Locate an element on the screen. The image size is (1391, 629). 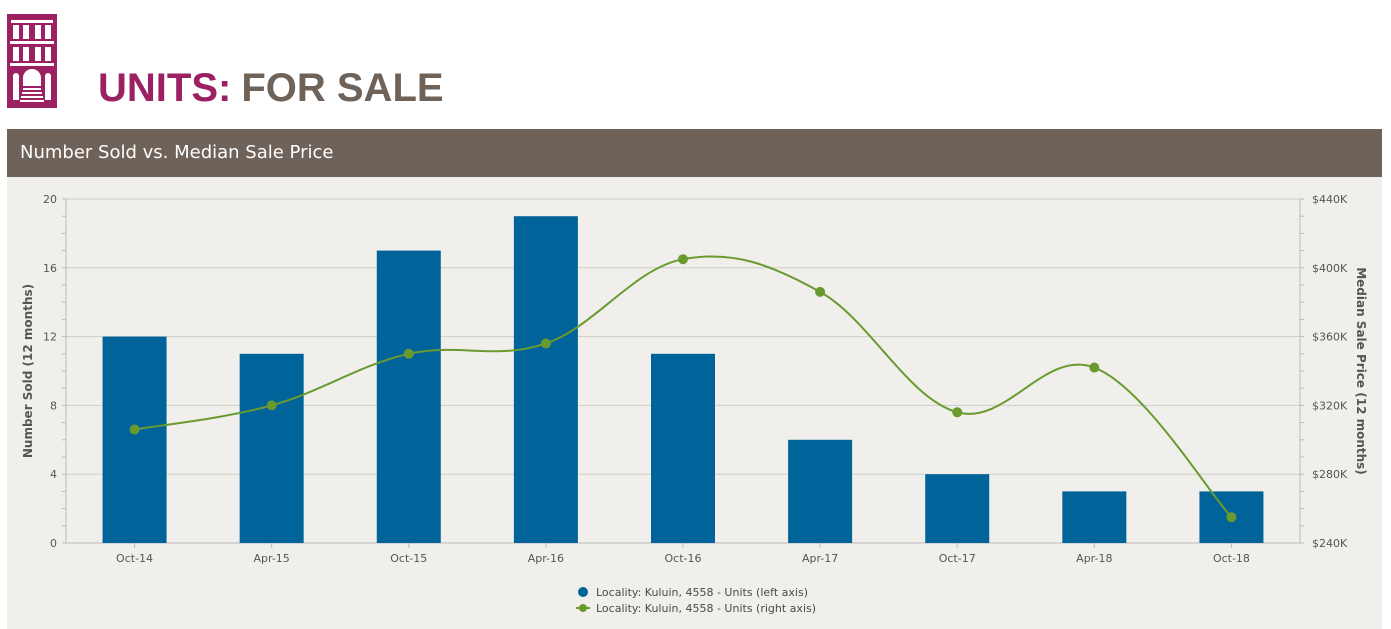
x-tick-label: Oct-16 is located at coordinates (683, 558).